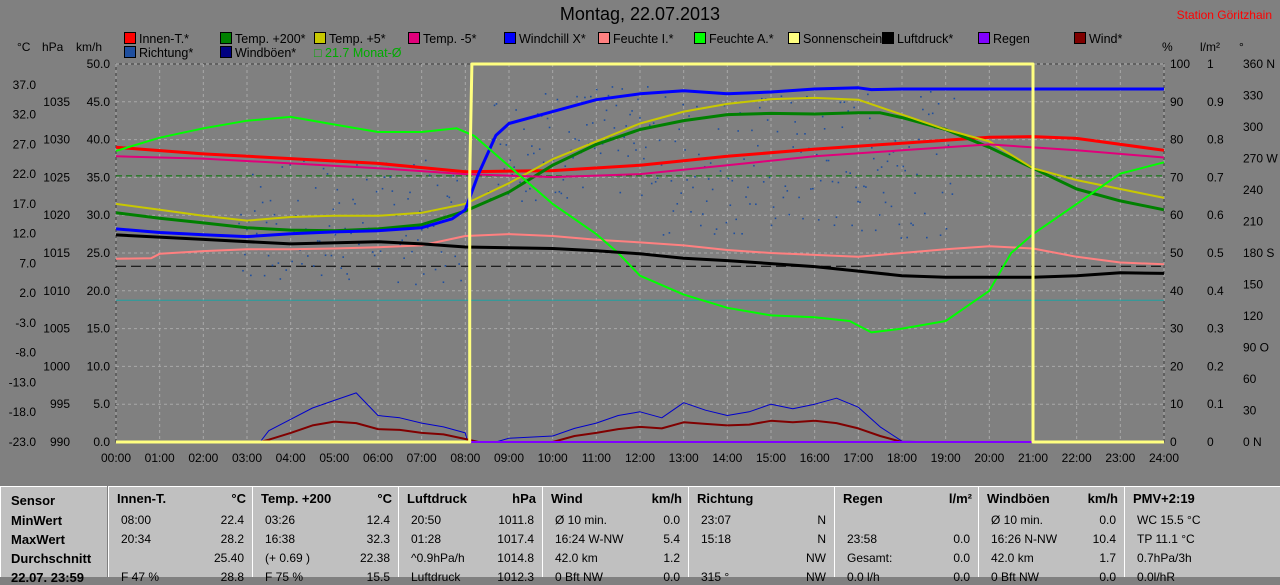 The width and height of the screenshot is (1280, 585). What do you see at coordinates (450, 39) in the screenshot?
I see `legend-label: Temp. -5*` at bounding box center [450, 39].